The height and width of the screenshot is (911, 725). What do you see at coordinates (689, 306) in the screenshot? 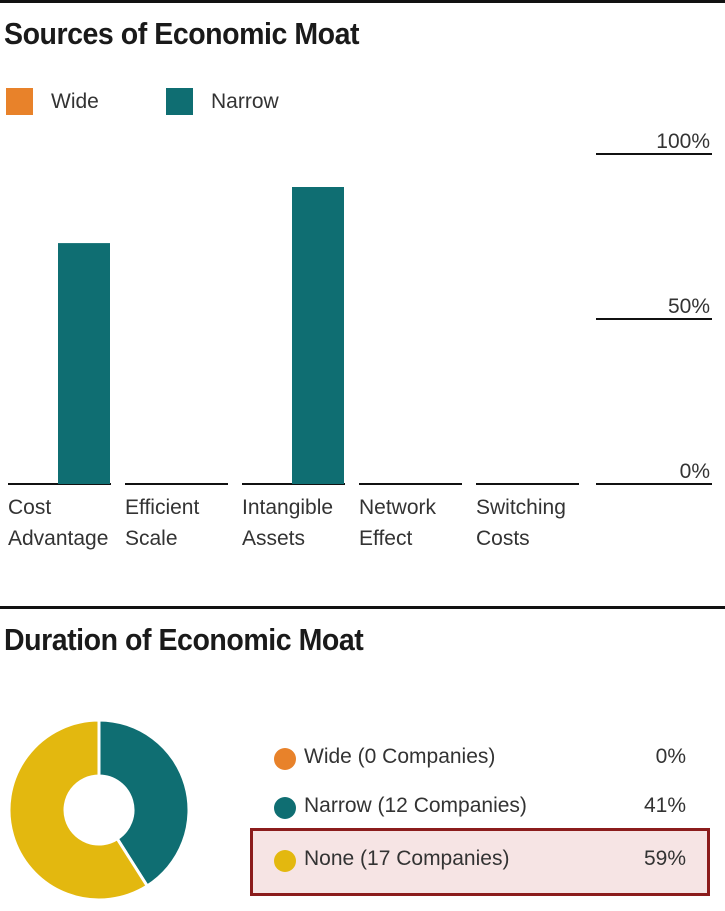
I see `y-tick-label-50: 50%` at bounding box center [689, 306].